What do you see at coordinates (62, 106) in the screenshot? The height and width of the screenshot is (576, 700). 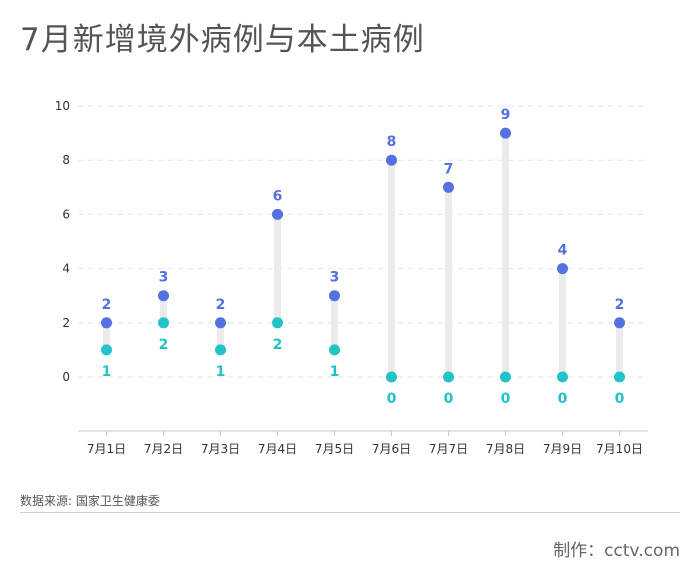 I see `y-tick-label-5: 10` at bounding box center [62, 106].